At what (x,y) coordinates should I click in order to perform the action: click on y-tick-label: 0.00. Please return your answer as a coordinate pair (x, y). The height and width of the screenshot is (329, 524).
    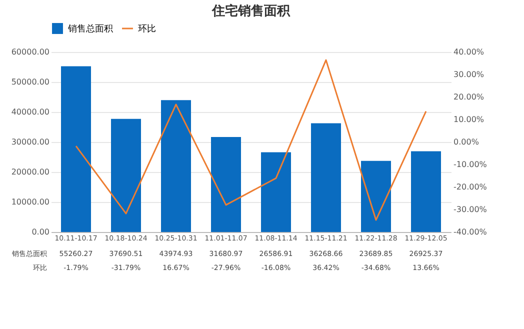
    Looking at the image, I should click on (41, 232).